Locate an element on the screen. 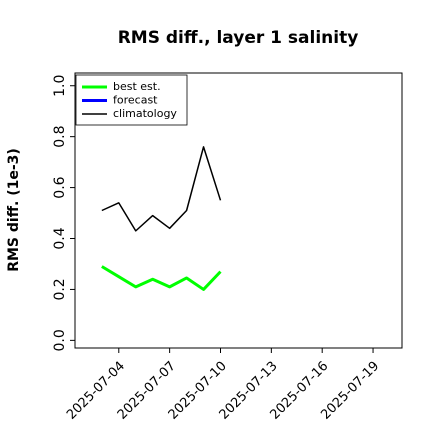  y-tick-label: 0.0 is located at coordinates (60, 340).